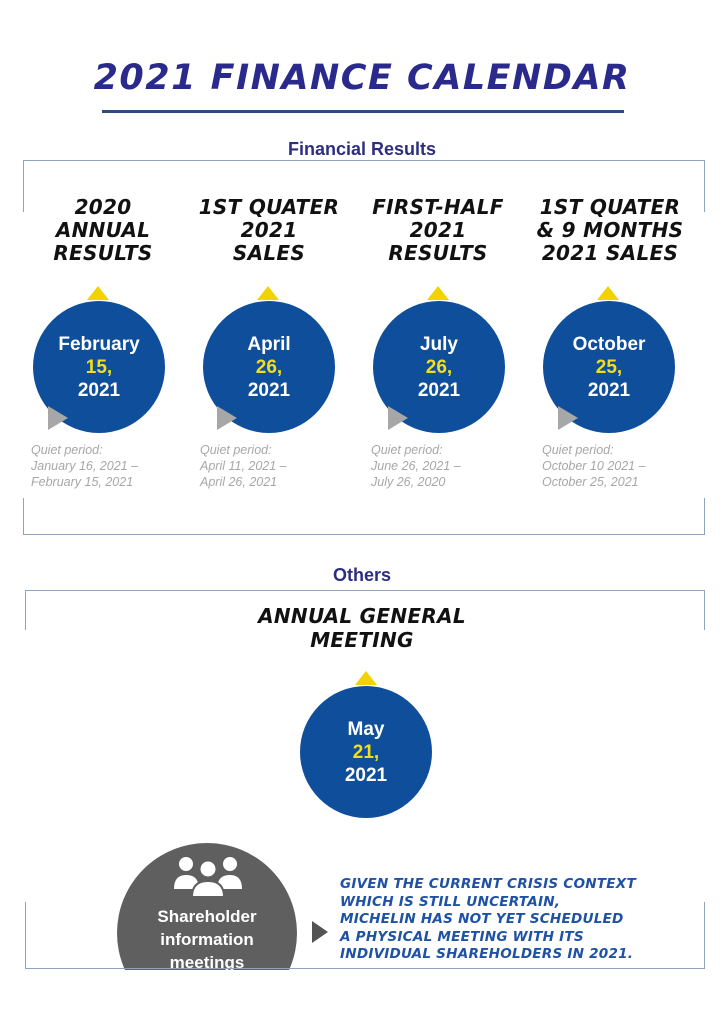 The image size is (724, 1024). What do you see at coordinates (610, 230) in the screenshot?
I see `event-title: 1ST QUATER & 9 MONTHS 2021 SALES` at bounding box center [610, 230].